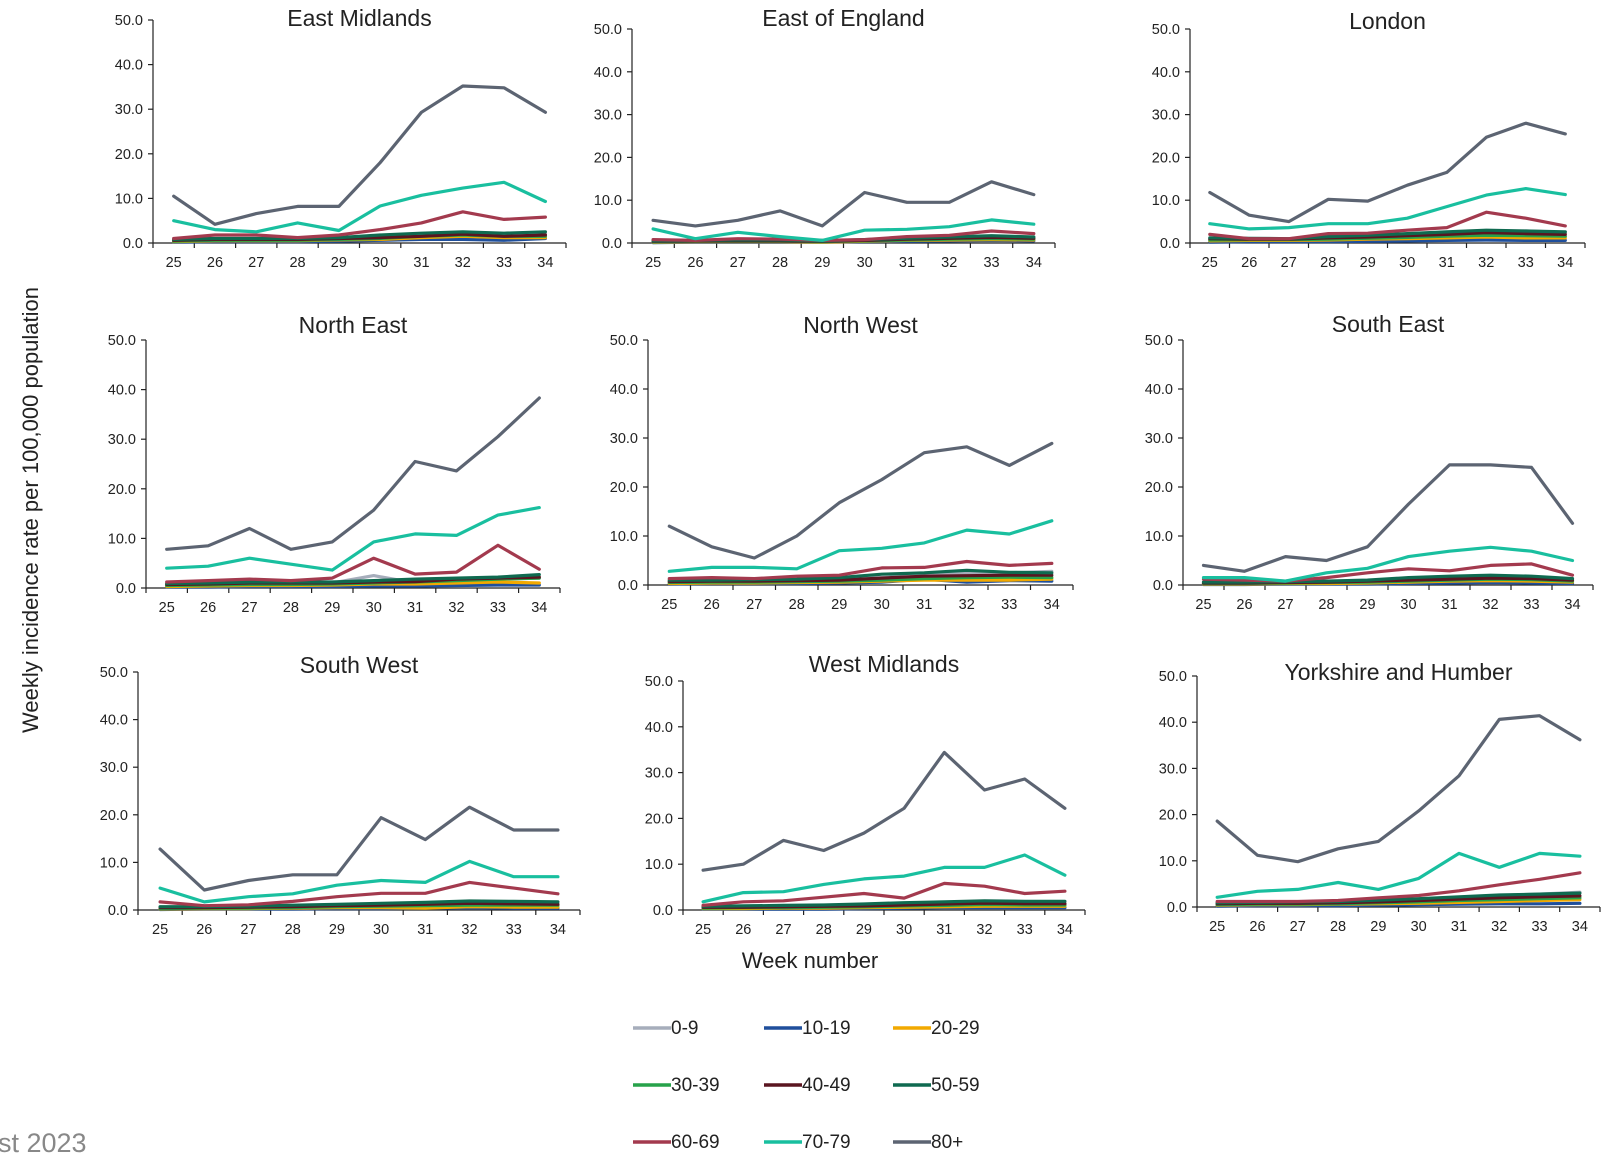 The width and height of the screenshot is (1623, 1159). What do you see at coordinates (43, 1143) in the screenshot?
I see `footer-date-fragment: st 2023` at bounding box center [43, 1143].